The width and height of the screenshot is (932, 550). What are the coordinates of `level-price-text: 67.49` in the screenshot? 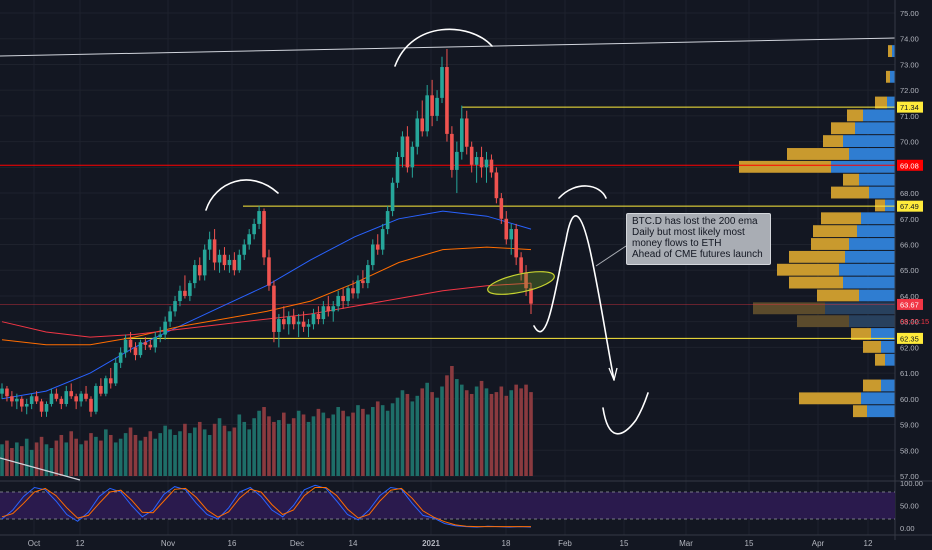 It's located at (909, 206).